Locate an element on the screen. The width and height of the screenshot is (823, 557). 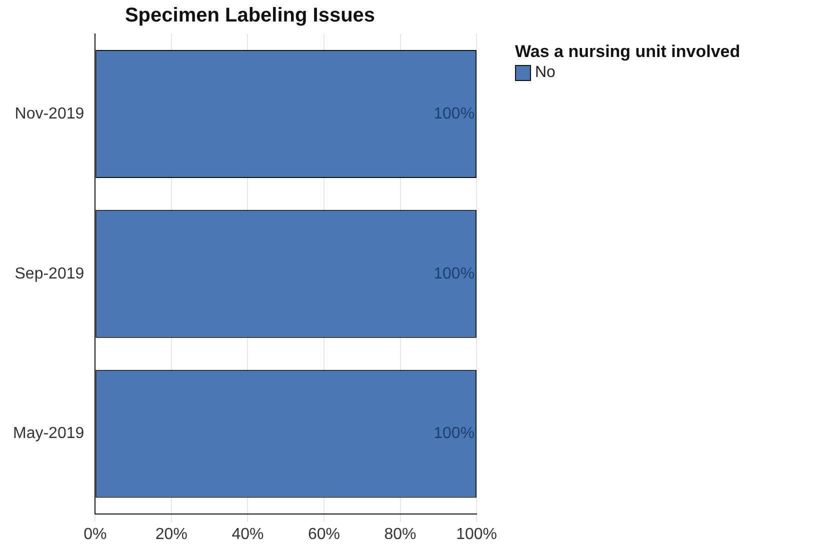
y-tick-label: Sep-2019 is located at coordinates (49, 273).